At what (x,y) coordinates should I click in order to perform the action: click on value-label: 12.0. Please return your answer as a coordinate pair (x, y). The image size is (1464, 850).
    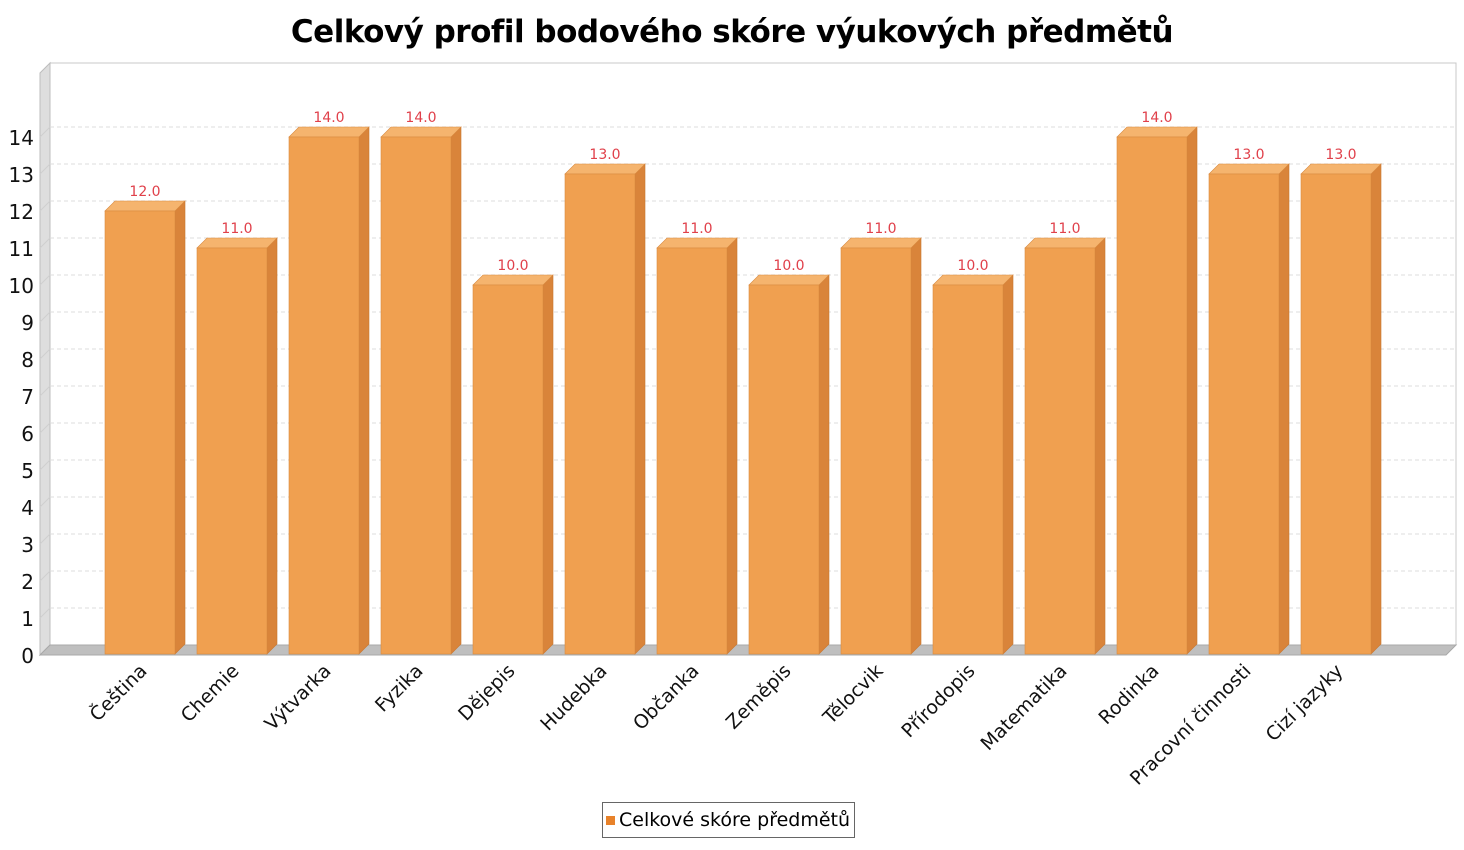
    Looking at the image, I should click on (144, 192).